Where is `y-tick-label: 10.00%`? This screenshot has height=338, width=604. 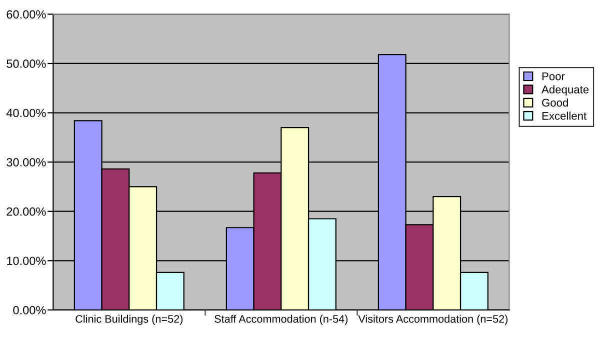 y-tick-label: 10.00% is located at coordinates (26, 261).